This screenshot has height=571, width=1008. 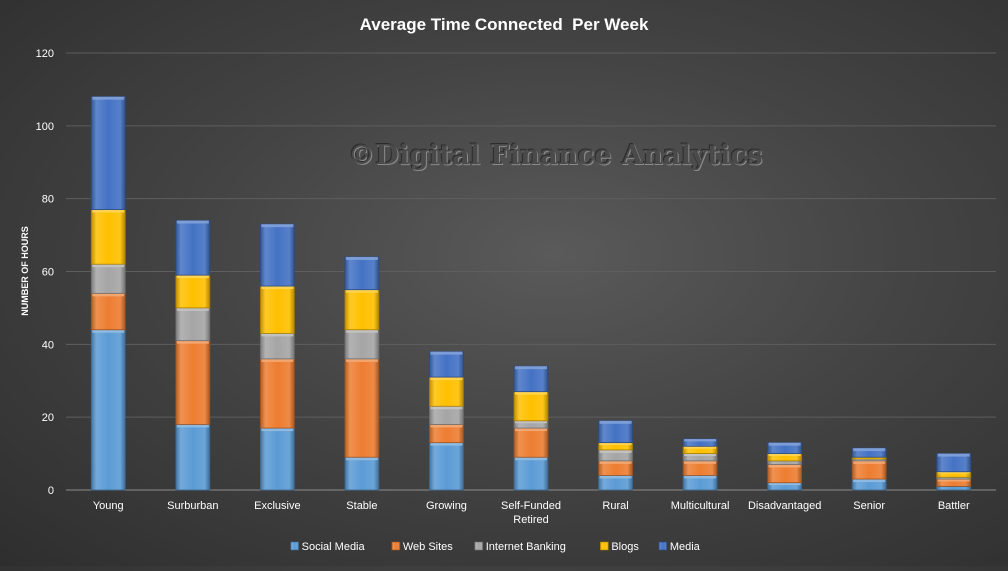 What do you see at coordinates (954, 506) in the screenshot?
I see `x-tick-label: Battler` at bounding box center [954, 506].